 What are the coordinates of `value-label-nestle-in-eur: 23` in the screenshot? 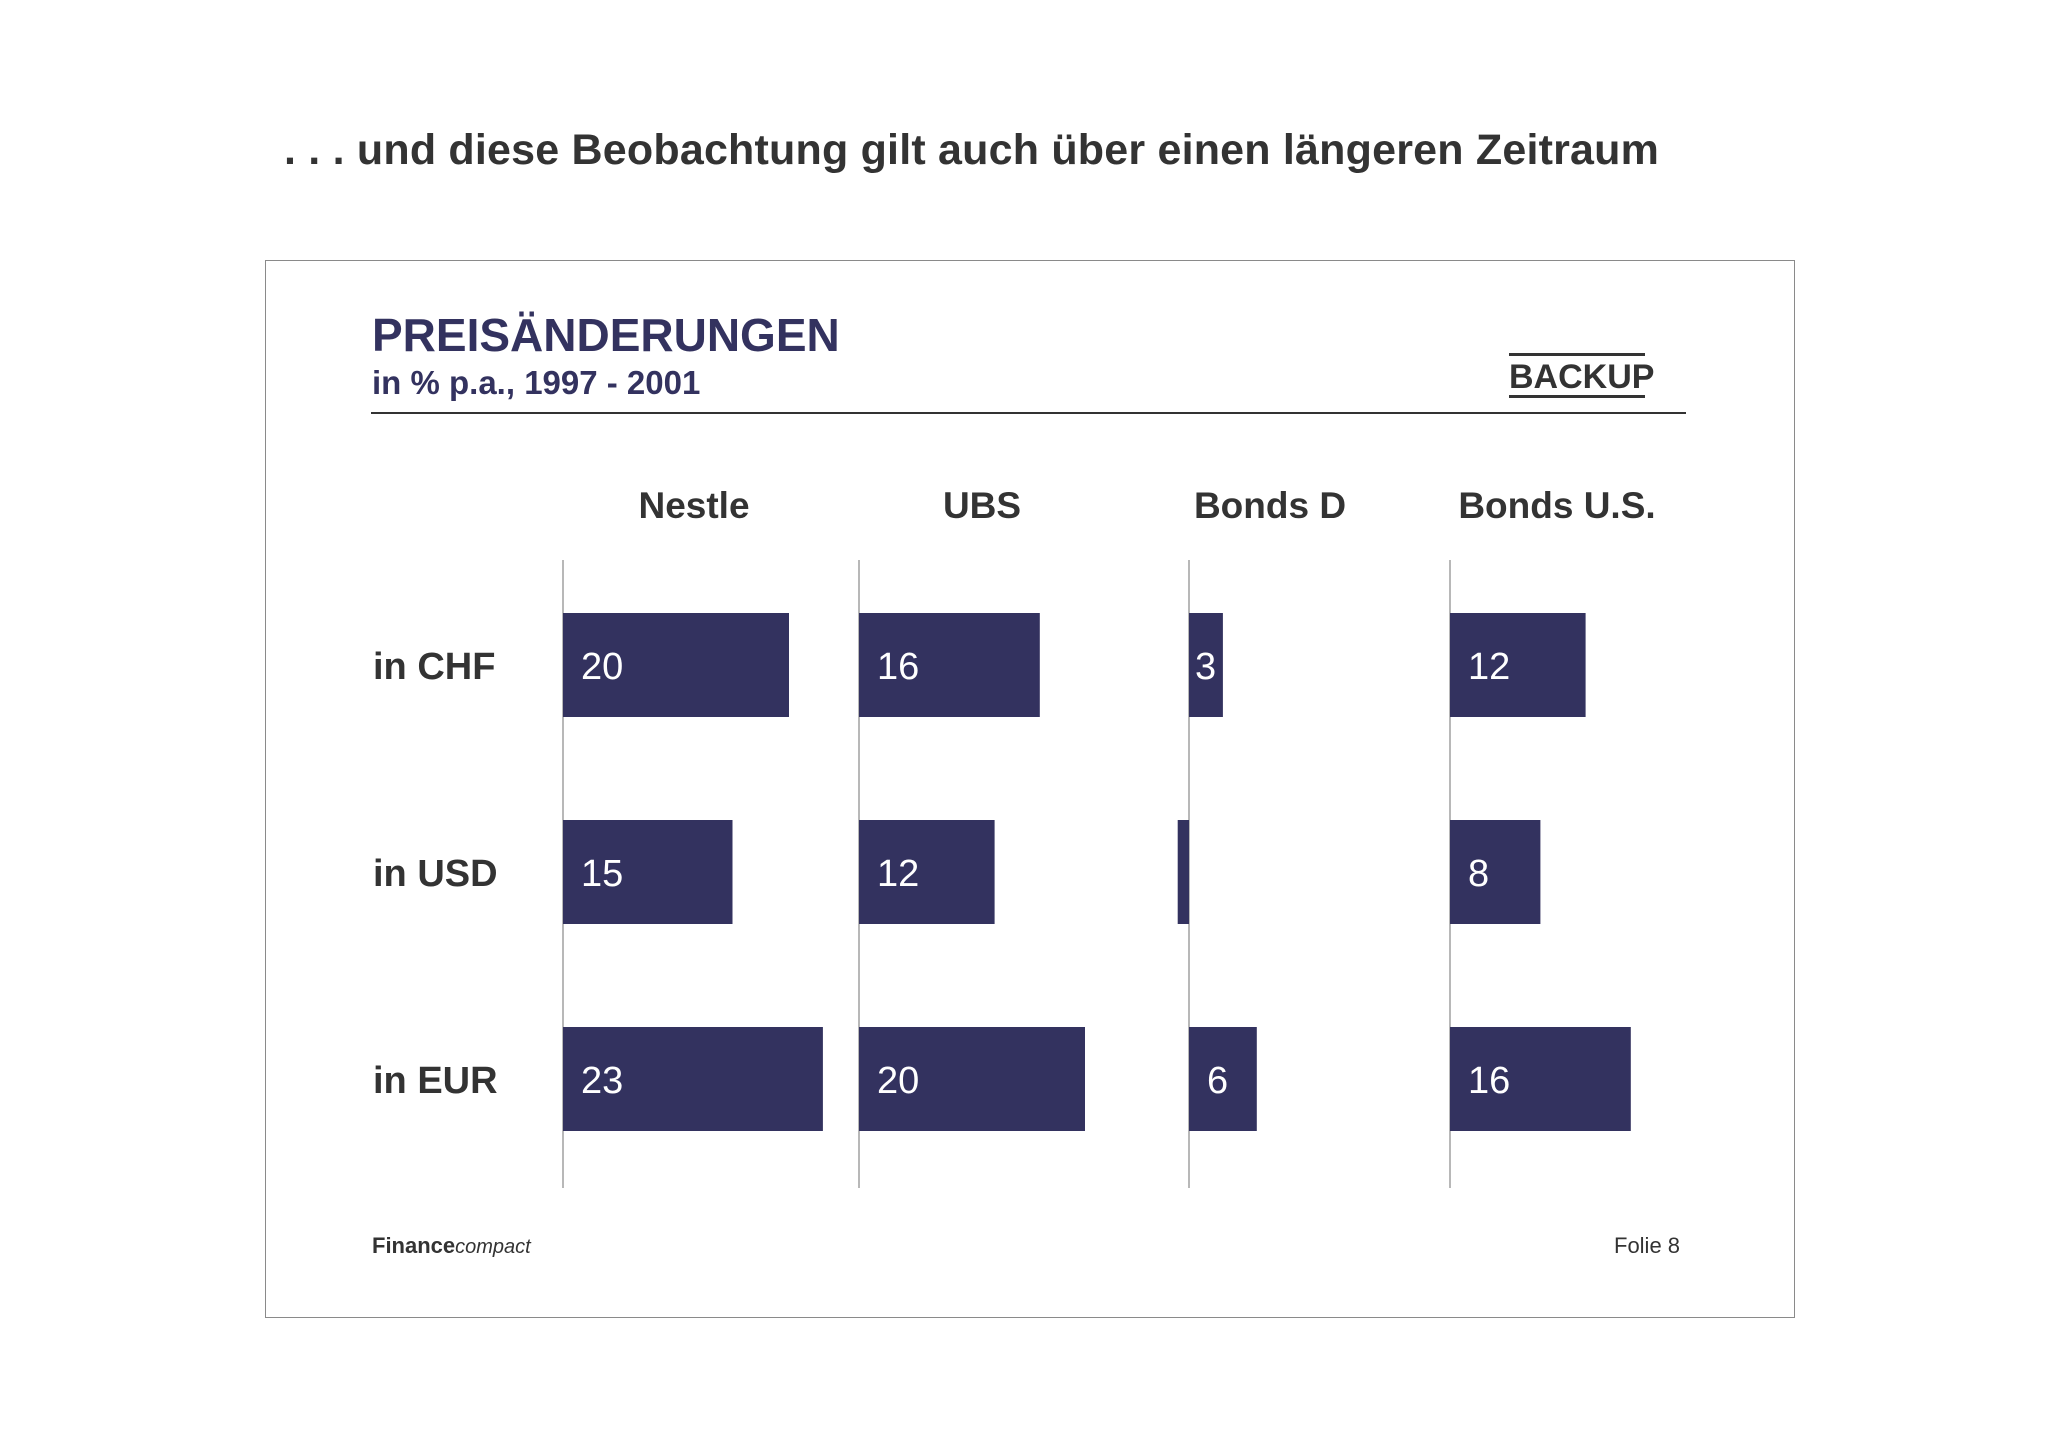 It's located at (602, 1081).